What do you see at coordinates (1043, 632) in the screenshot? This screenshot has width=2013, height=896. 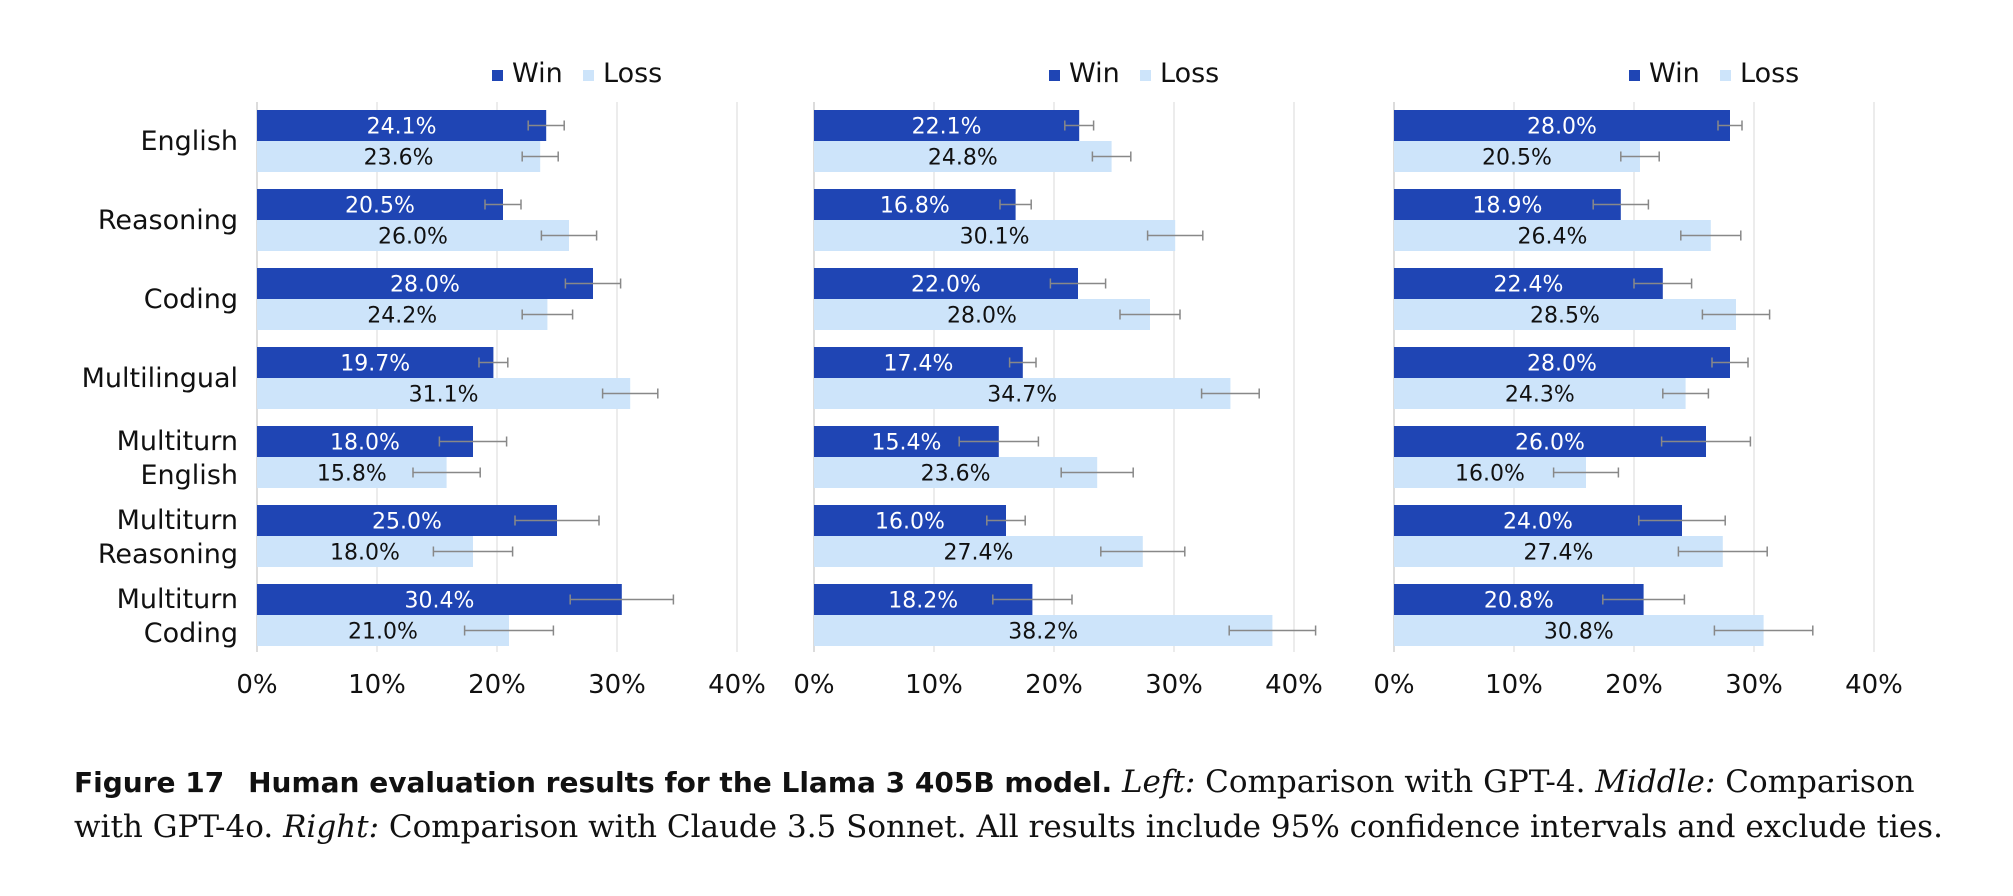 I see `data-label-loss: 38.2%` at bounding box center [1043, 632].